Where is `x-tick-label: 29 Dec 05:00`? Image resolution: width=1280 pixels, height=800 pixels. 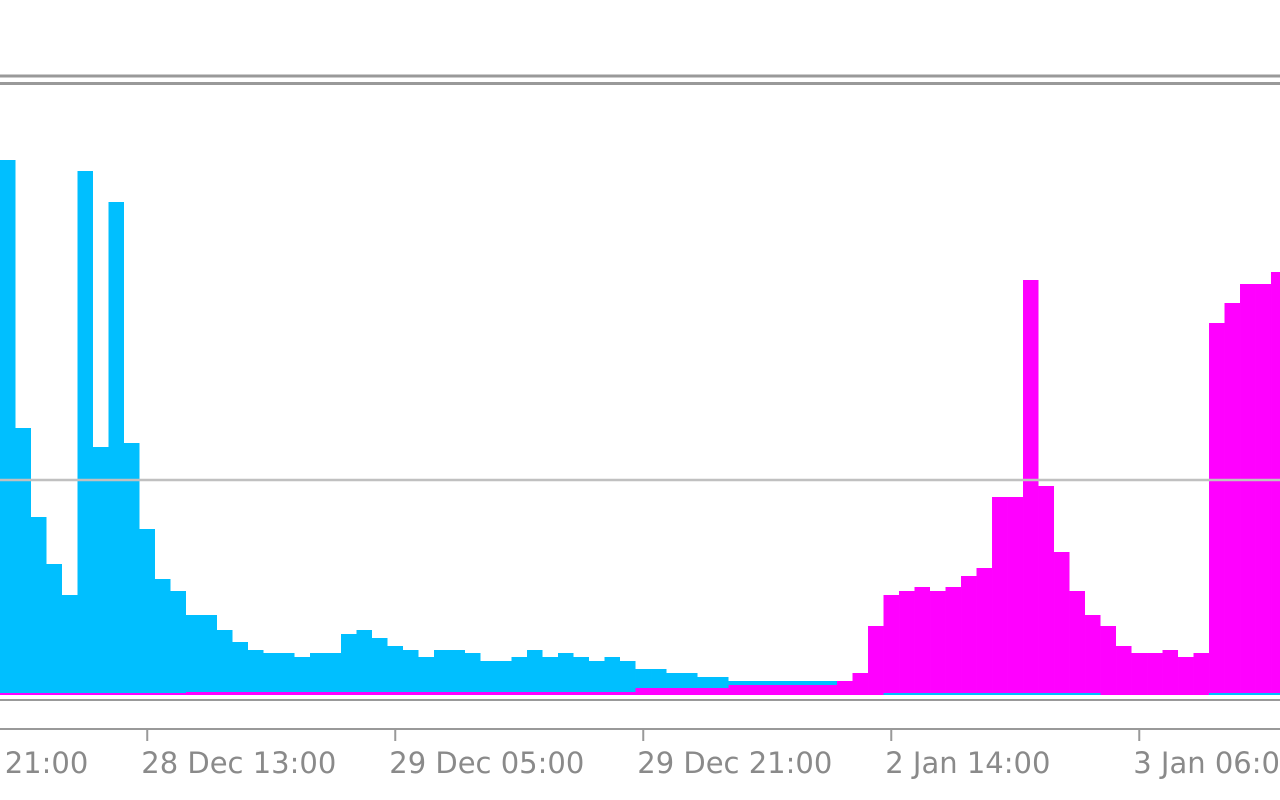
x-tick-label: 29 Dec 05:00 is located at coordinates (486, 763).